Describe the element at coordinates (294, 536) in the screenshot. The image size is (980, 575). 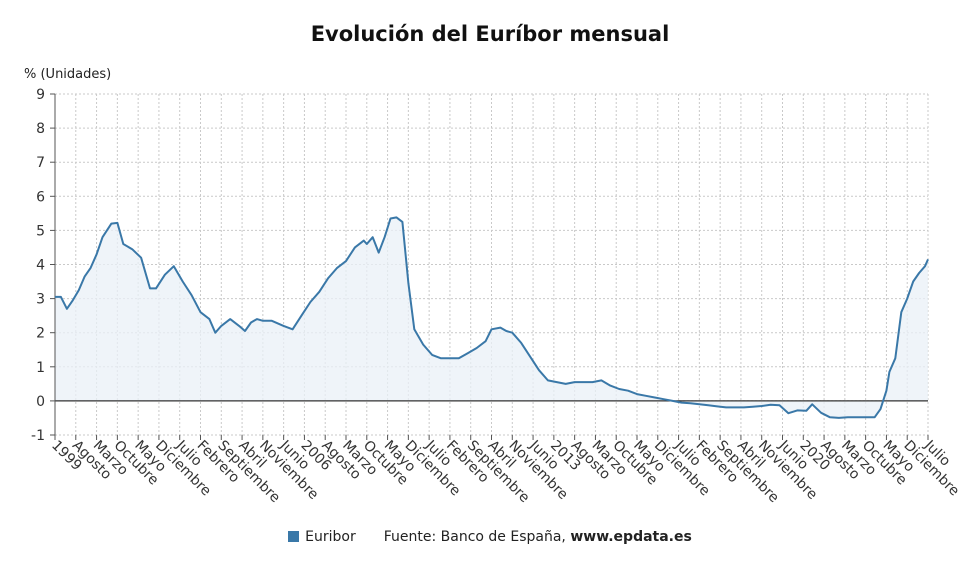
I see `legend-swatch` at that location.